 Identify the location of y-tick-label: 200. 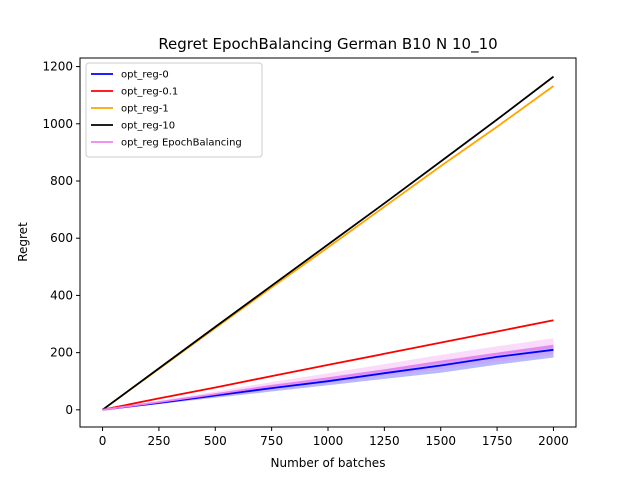
(61, 353).